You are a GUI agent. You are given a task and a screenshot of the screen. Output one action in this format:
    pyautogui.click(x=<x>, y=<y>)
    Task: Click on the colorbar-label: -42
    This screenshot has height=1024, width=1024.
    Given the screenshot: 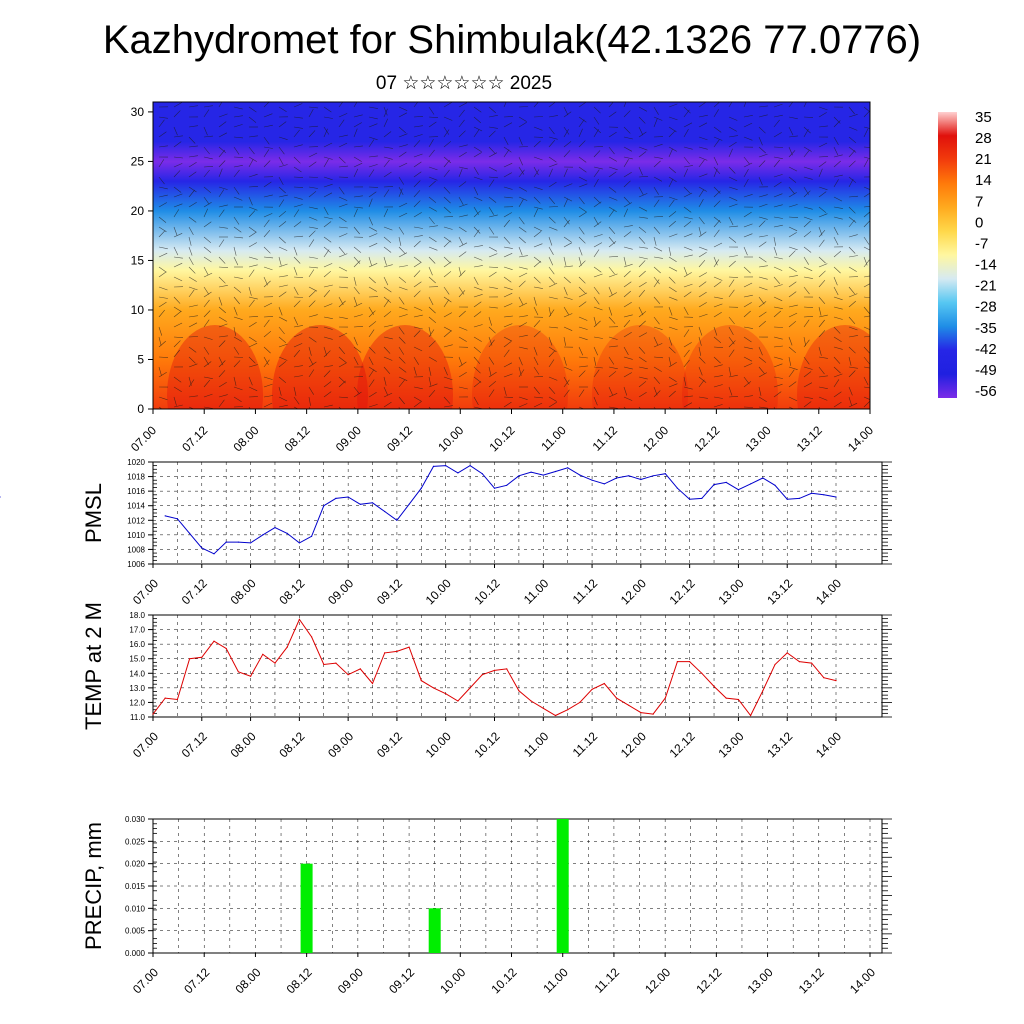 What is the action you would take?
    pyautogui.click(x=986, y=349)
    